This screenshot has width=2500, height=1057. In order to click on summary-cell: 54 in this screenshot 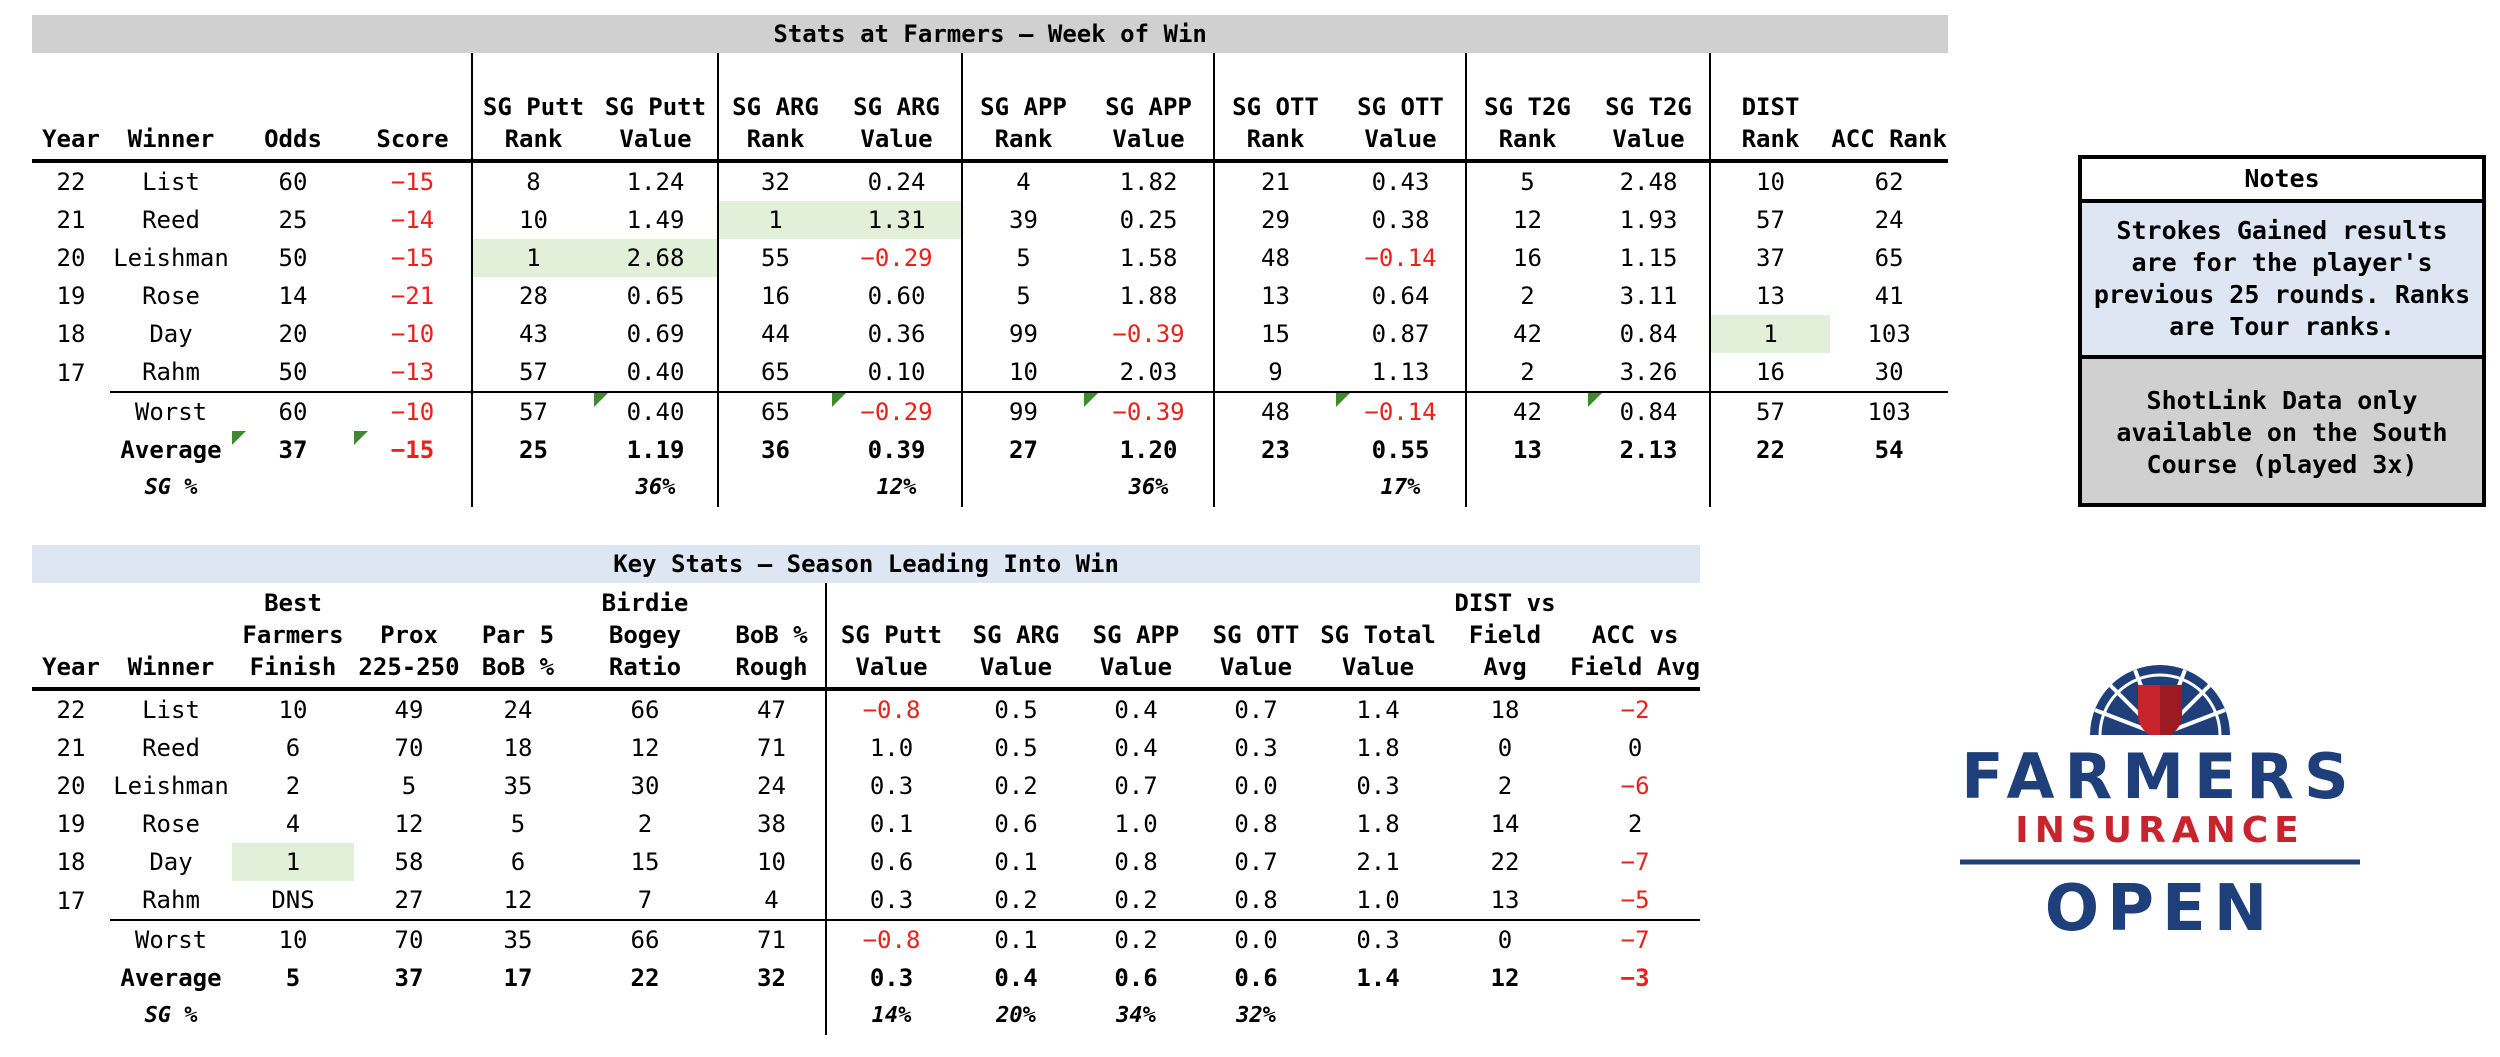, I will do `click(1889, 450)`.